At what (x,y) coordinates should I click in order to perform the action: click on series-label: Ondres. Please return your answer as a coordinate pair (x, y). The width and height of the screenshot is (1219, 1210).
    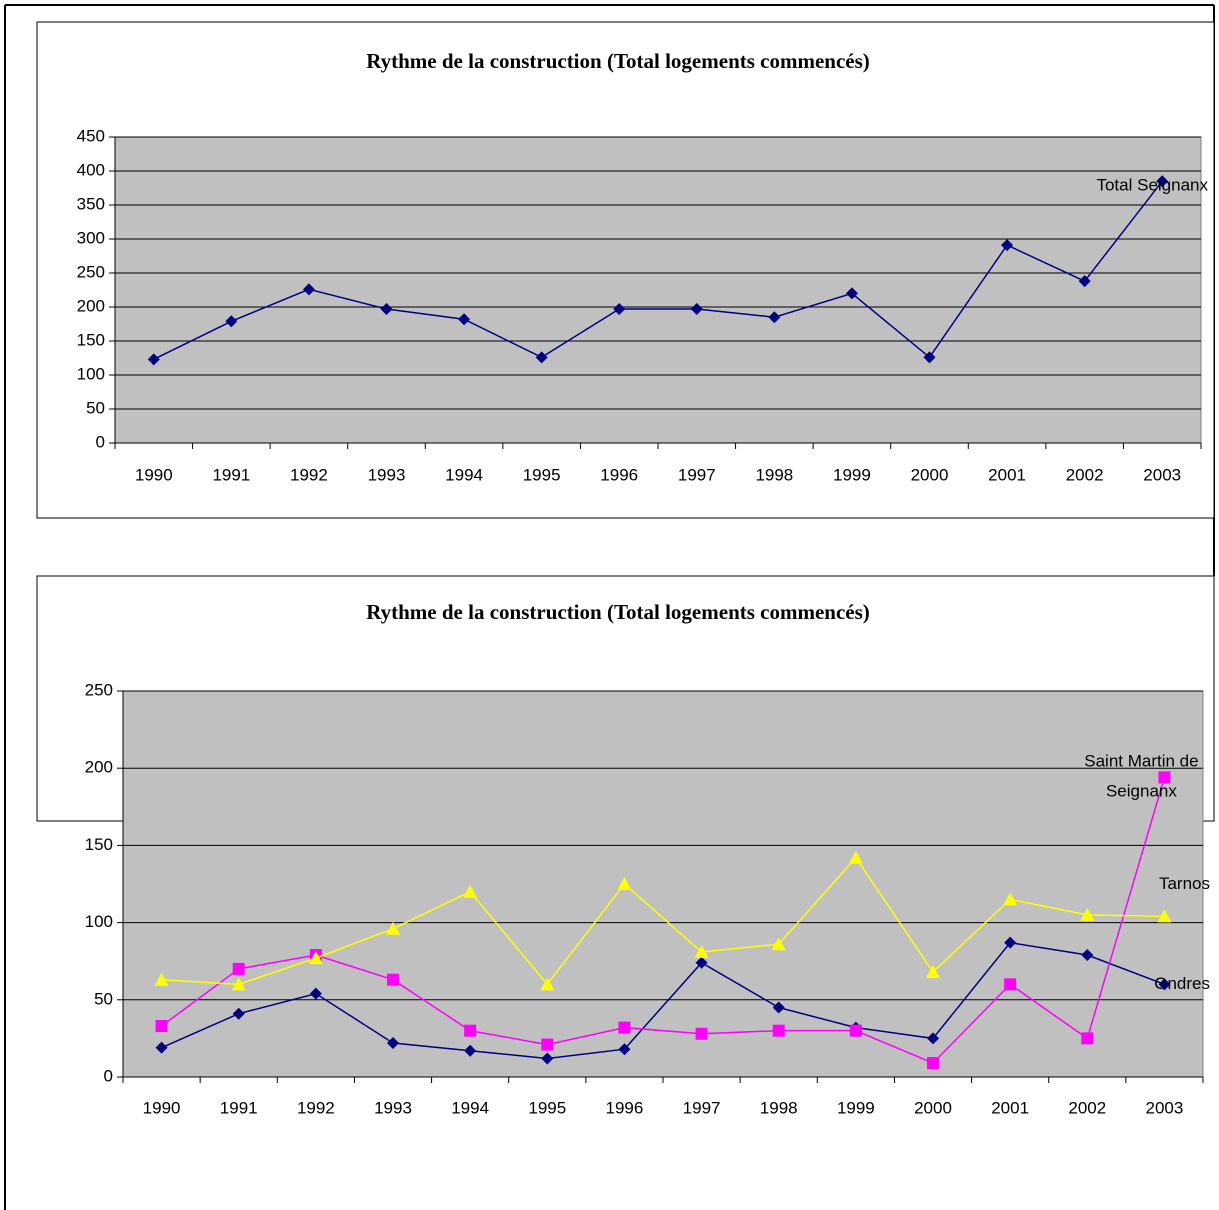
    Looking at the image, I should click on (1182, 983).